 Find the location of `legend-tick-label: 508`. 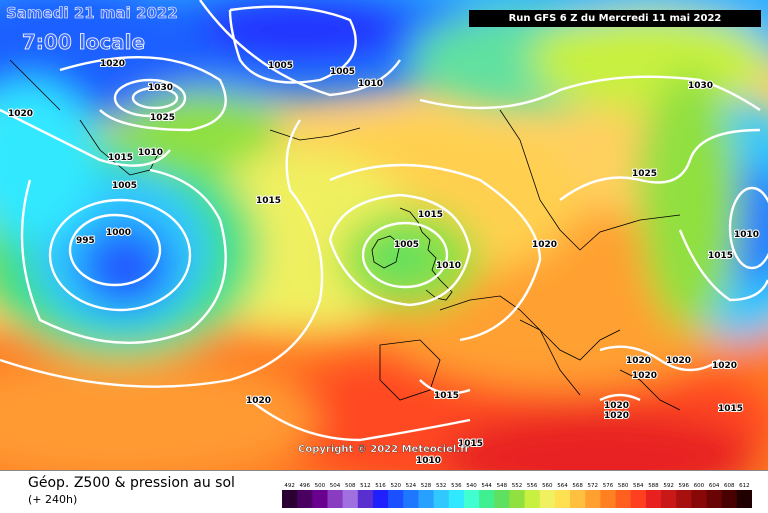

legend-tick-label: 508 is located at coordinates (350, 486).